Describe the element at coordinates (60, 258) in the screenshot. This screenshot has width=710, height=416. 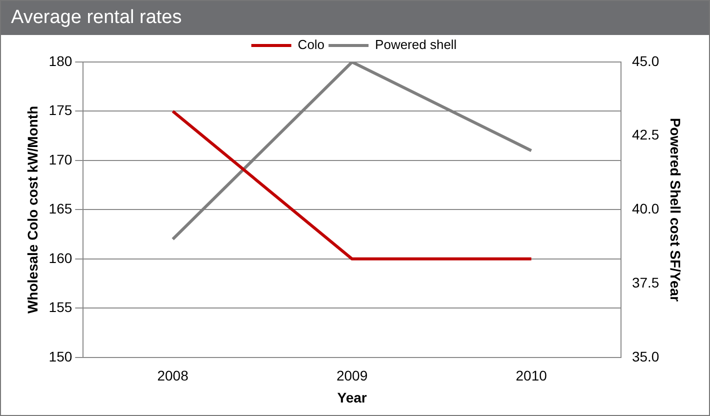
I see `y-tick-label: 160` at that location.